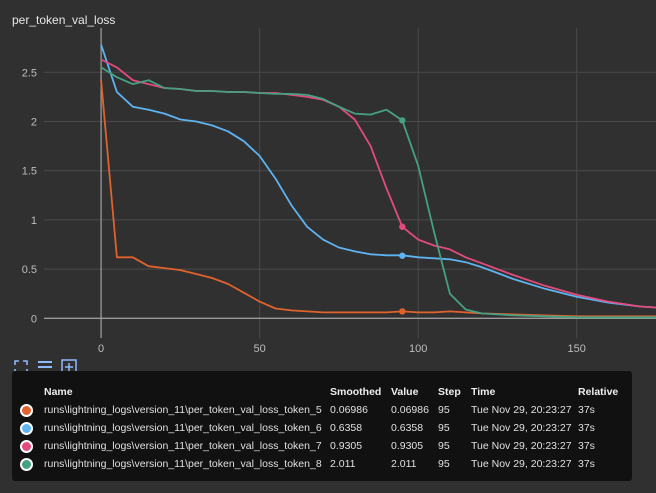 This screenshot has height=493, width=656. What do you see at coordinates (577, 349) in the screenshot?
I see `x-tick-label: 150` at bounding box center [577, 349].